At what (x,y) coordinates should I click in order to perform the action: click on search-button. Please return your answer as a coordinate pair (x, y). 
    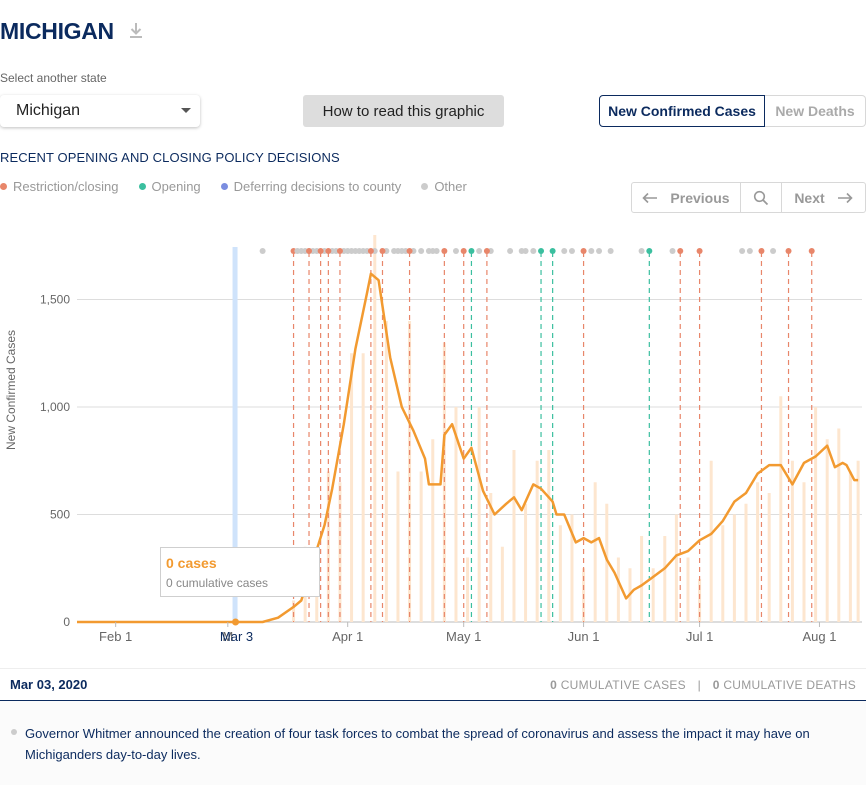
    Looking at the image, I should click on (761, 197).